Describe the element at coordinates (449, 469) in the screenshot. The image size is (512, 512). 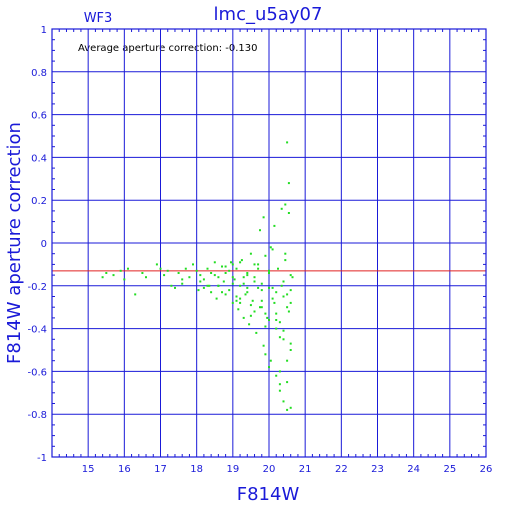
I see `x-tick-label: 25` at that location.